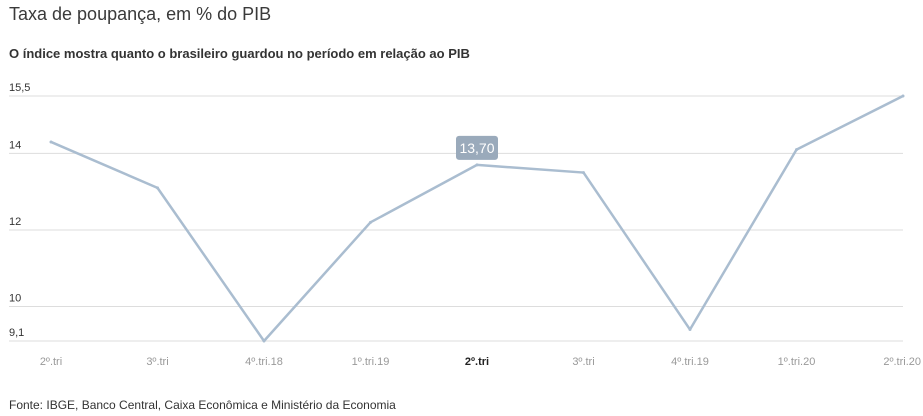 The height and width of the screenshot is (416, 923). I want to click on highlight-tooltip: 13,70, so click(477, 147).